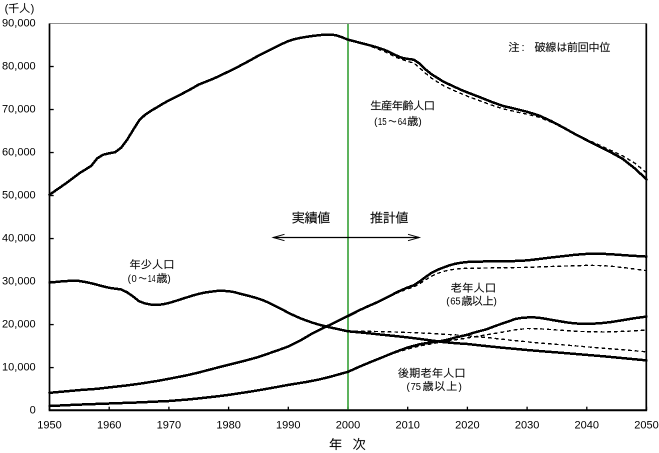 The width and height of the screenshot is (659, 453). I want to click on svg-text: 64, so click(402, 122).